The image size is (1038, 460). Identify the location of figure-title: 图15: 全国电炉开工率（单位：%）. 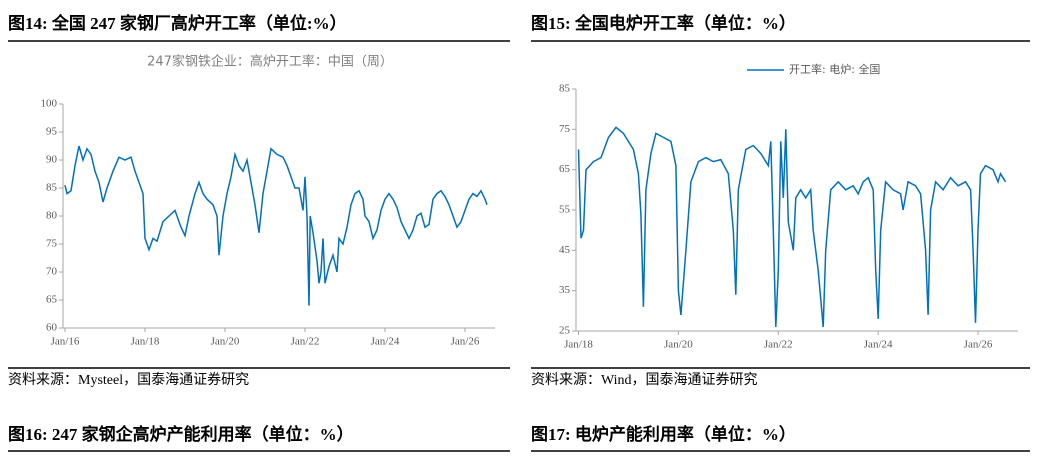
(663, 23).